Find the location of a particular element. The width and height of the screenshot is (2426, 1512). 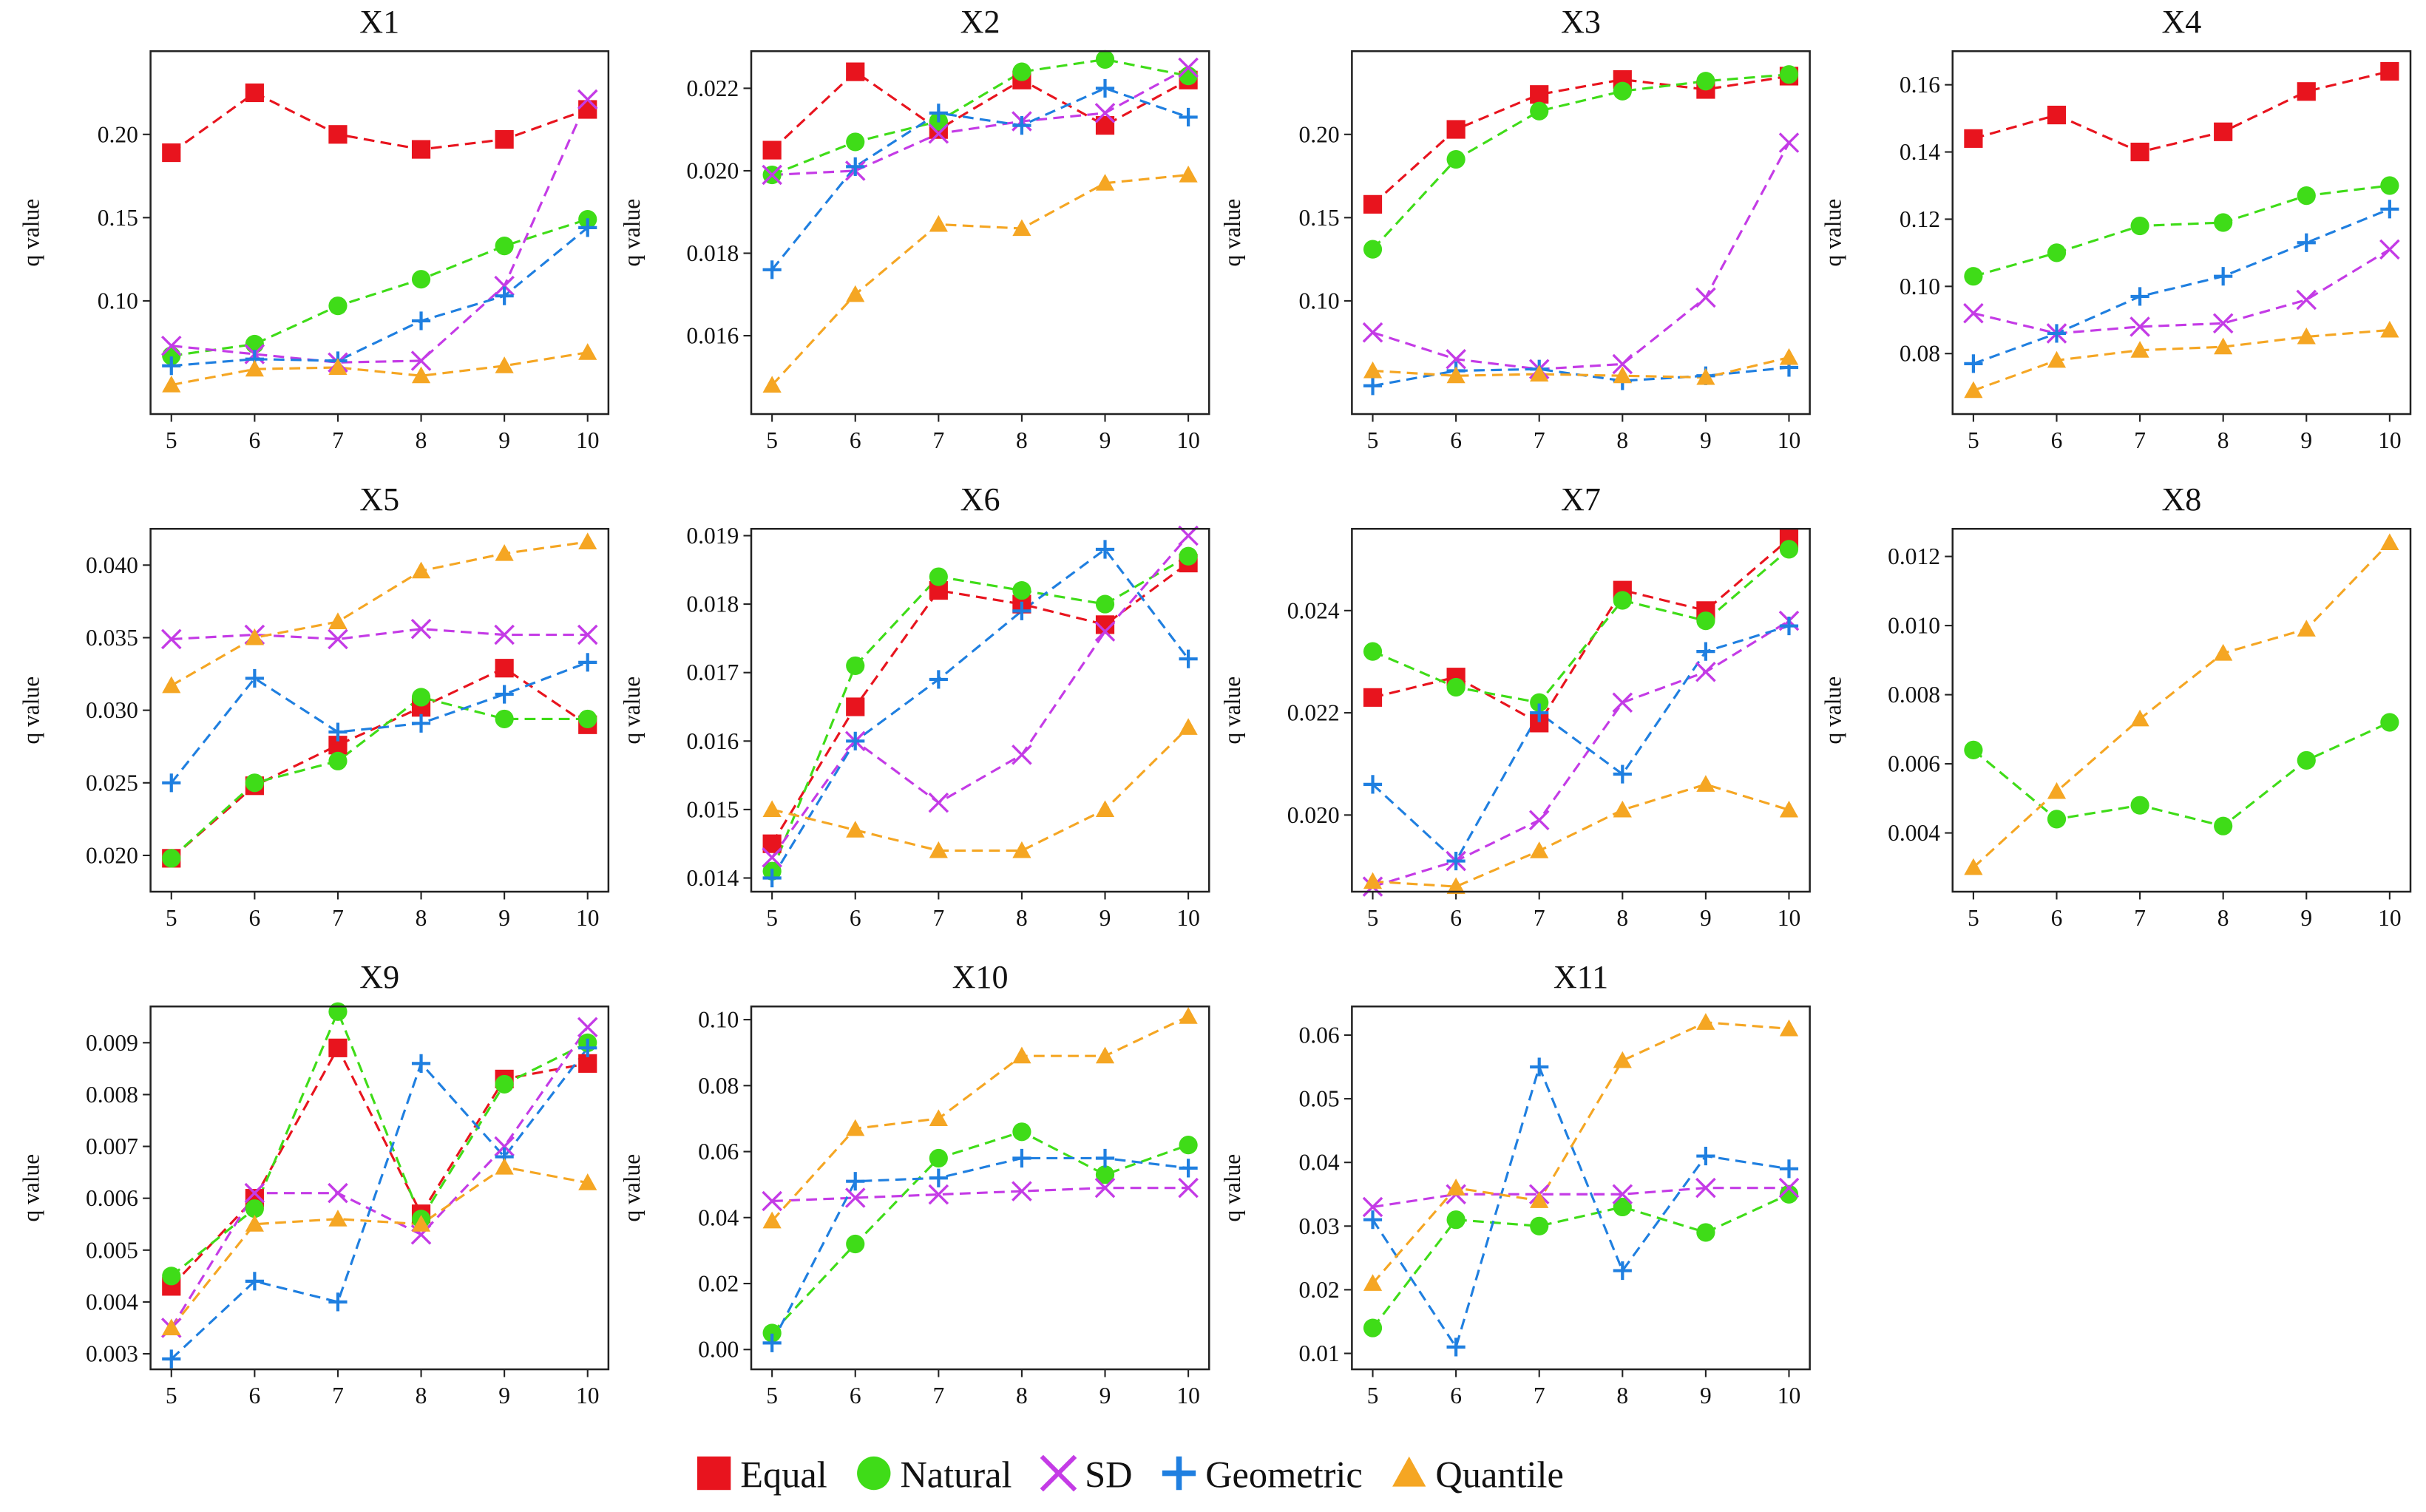

y-tick-label: 0.017 is located at coordinates (712, 672).